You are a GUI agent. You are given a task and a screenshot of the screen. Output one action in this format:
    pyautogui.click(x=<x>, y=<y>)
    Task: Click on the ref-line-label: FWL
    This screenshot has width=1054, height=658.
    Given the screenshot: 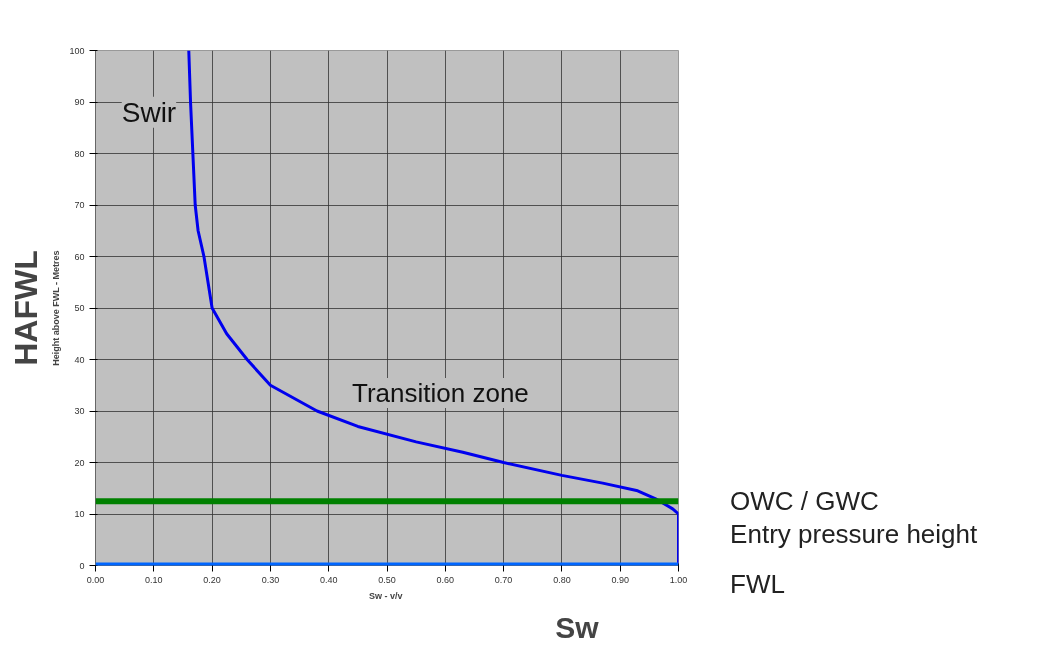 What is the action you would take?
    pyautogui.click(x=757, y=584)
    